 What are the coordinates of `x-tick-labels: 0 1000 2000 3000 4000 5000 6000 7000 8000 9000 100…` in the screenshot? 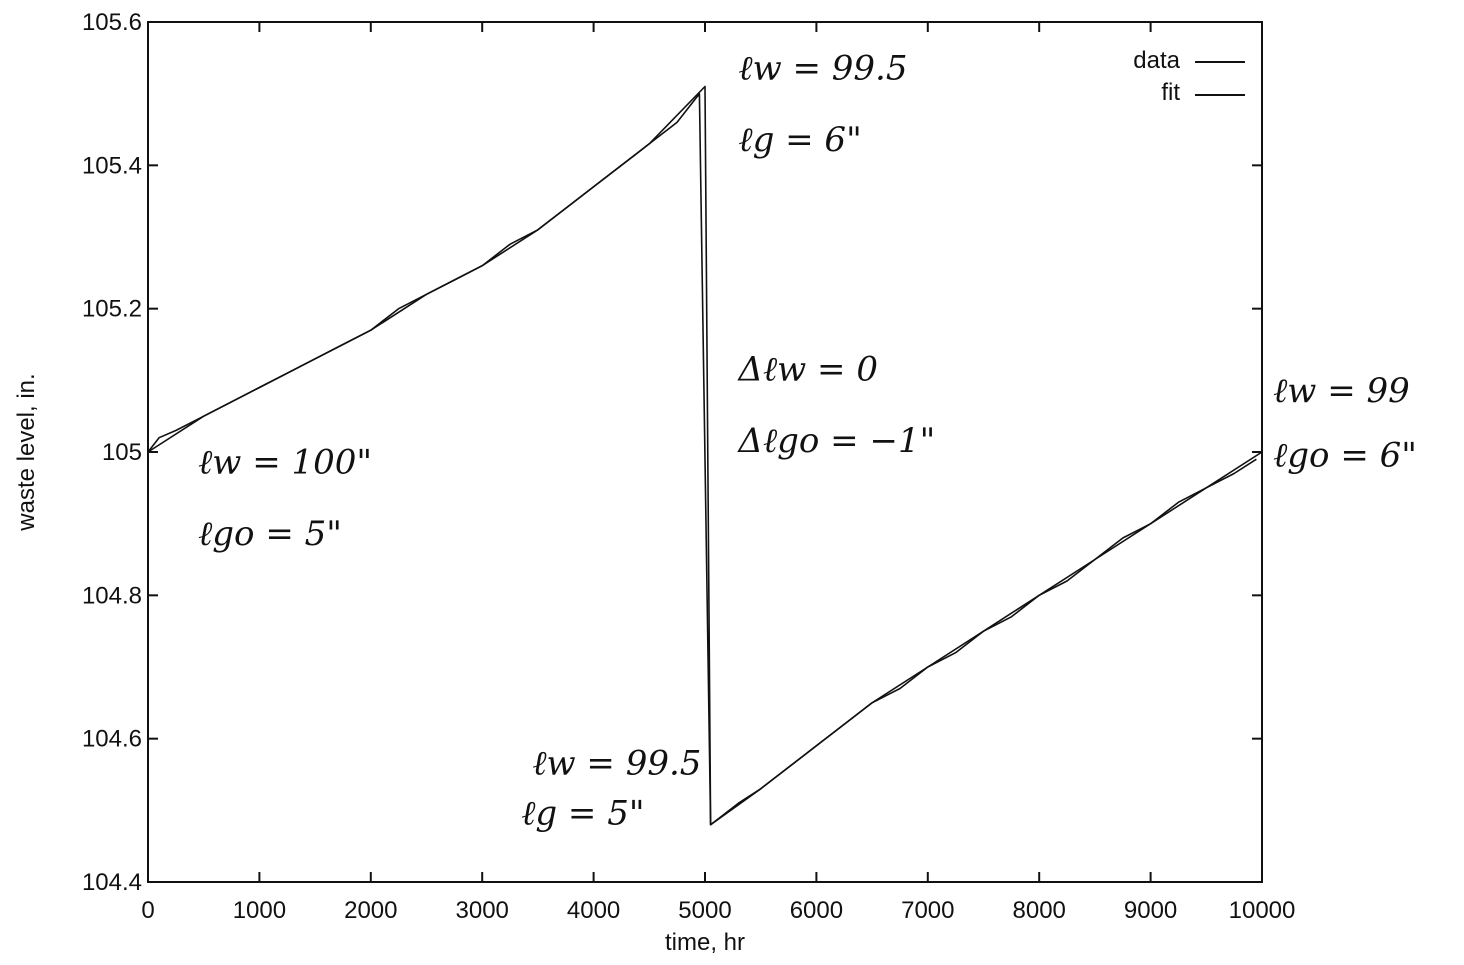 It's located at (718, 910).